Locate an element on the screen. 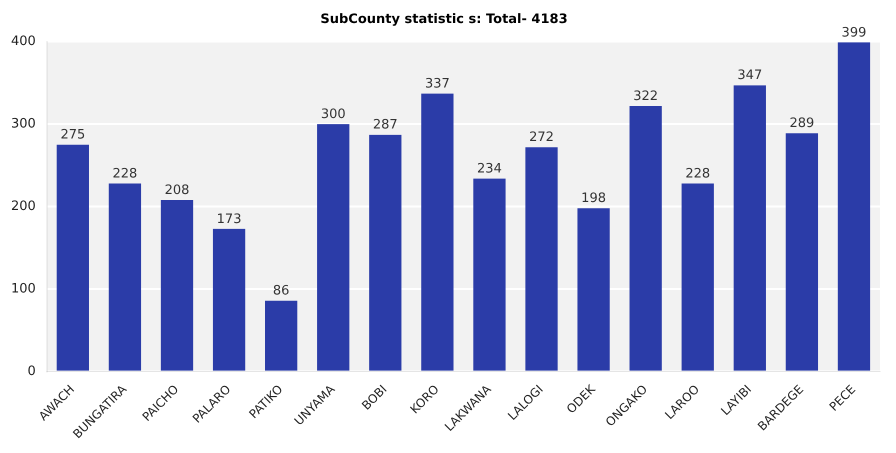  y-tick-label: 200 is located at coordinates (23, 206).